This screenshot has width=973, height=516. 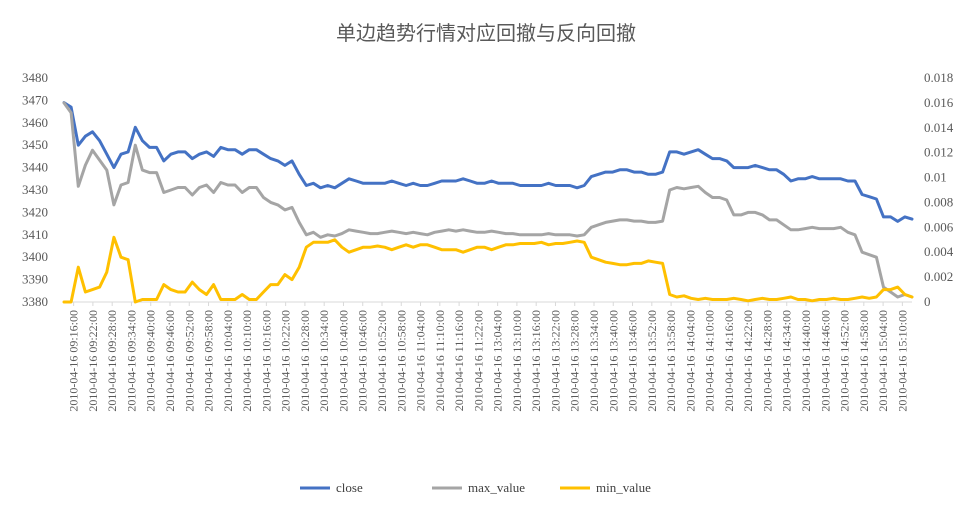 What do you see at coordinates (286, 361) in the screenshot?
I see `x-tick-label: 2010-04-16 10:22:00` at bounding box center [286, 361].